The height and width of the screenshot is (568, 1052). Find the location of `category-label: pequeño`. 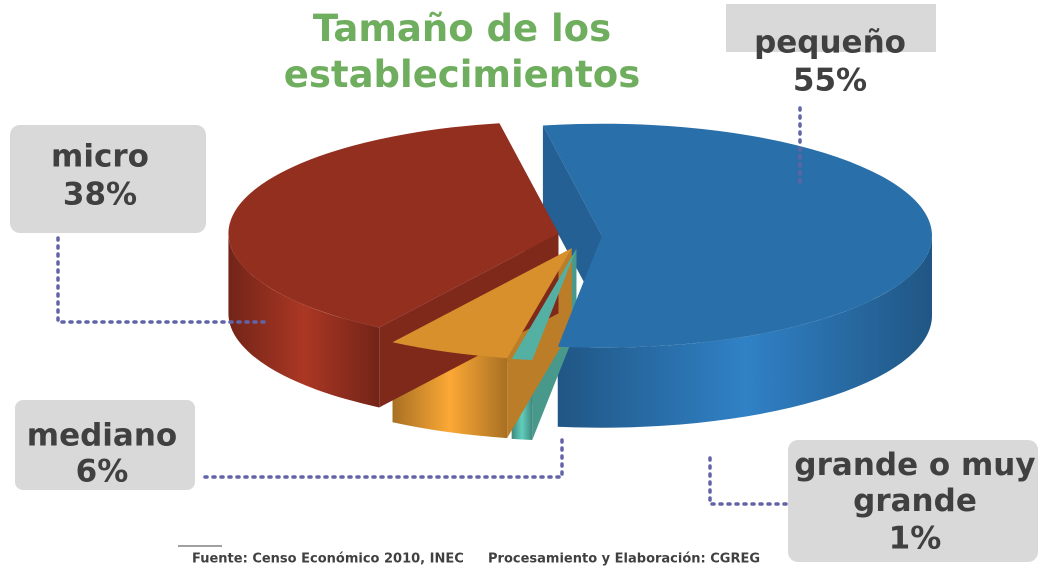

category-label: pequeño is located at coordinates (830, 43).